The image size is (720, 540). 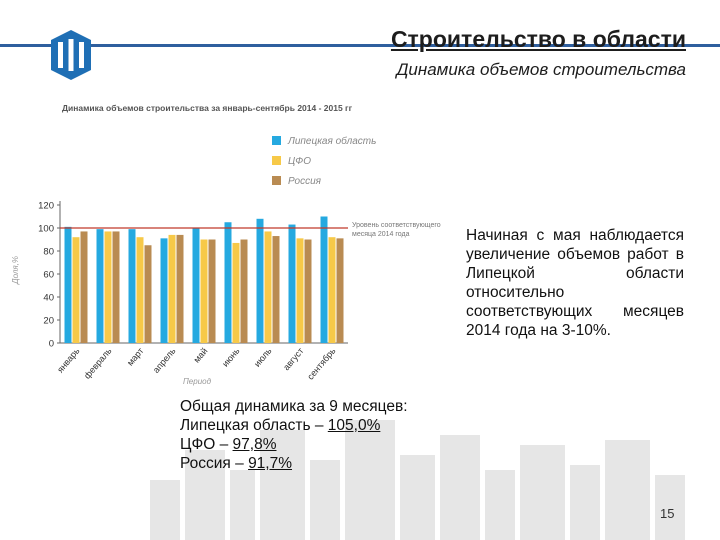 What do you see at coordinates (46, 206) in the screenshot?
I see `y-tick-label: 120` at bounding box center [46, 206].